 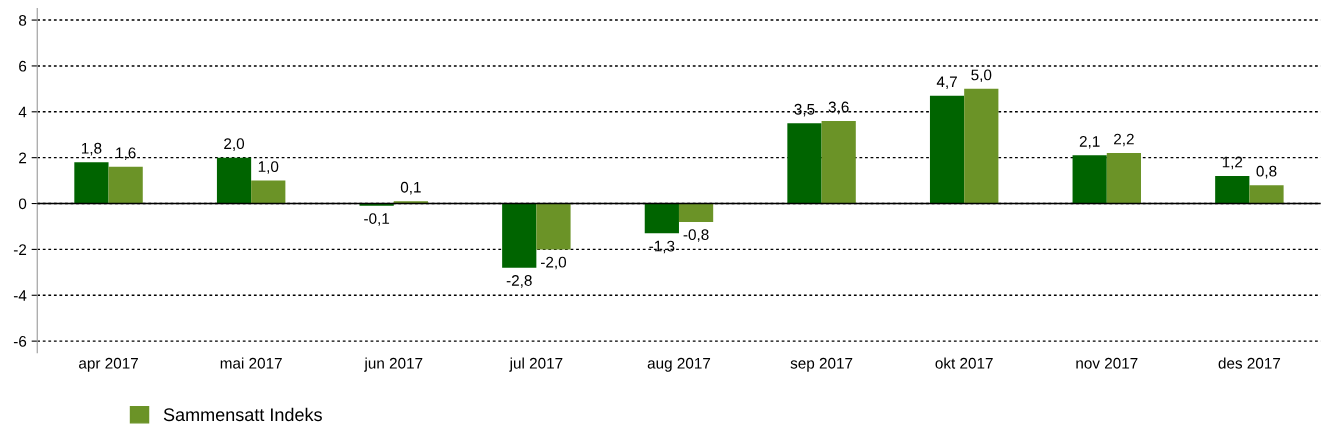 I want to click on y-tick-label: -4, so click(x=20, y=295).